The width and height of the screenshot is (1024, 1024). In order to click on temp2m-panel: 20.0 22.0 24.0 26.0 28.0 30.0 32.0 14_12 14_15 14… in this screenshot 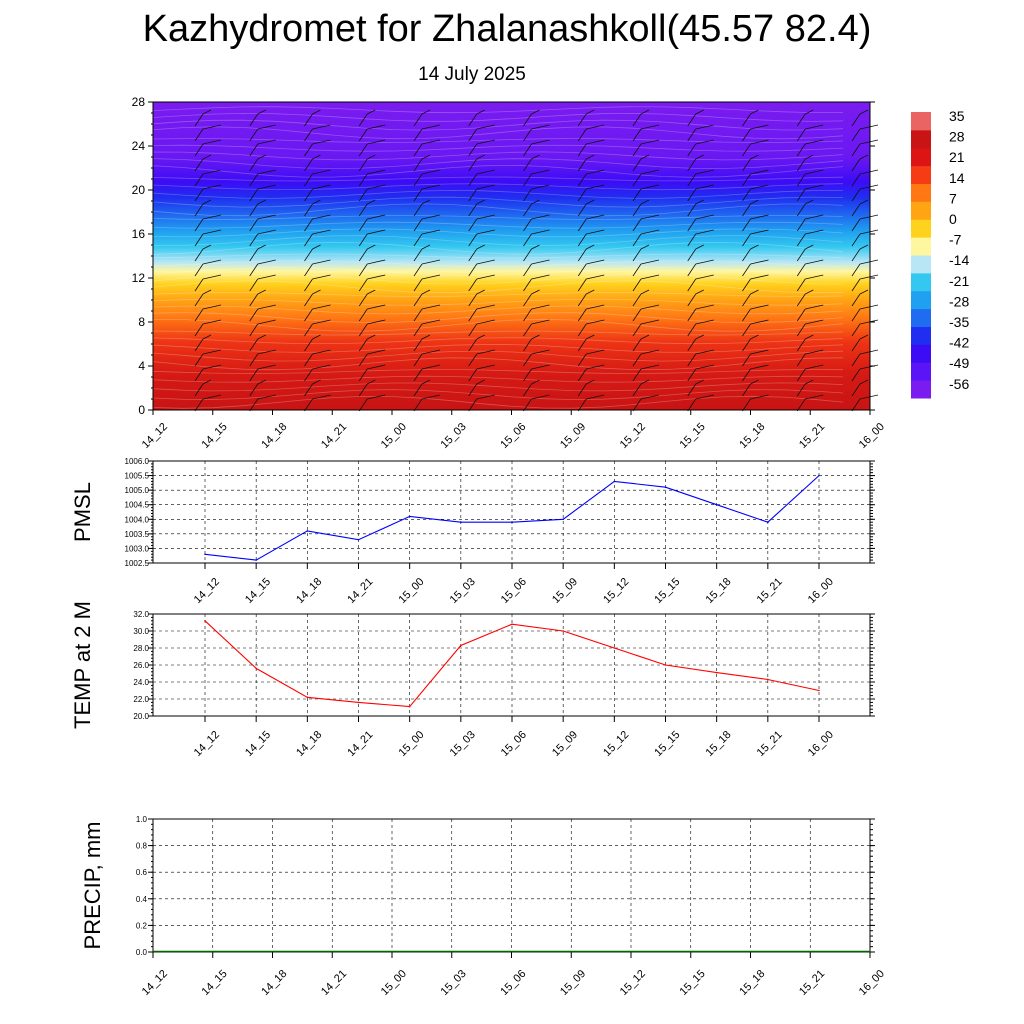, I will do `click(472, 680)`.